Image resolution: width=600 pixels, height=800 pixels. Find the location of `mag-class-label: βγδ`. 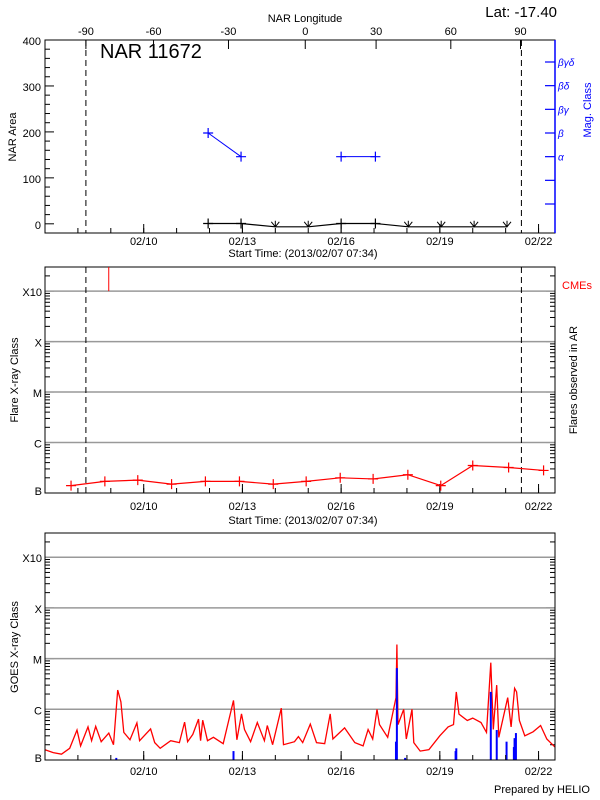

mag-class-label: βγδ is located at coordinates (566, 63).